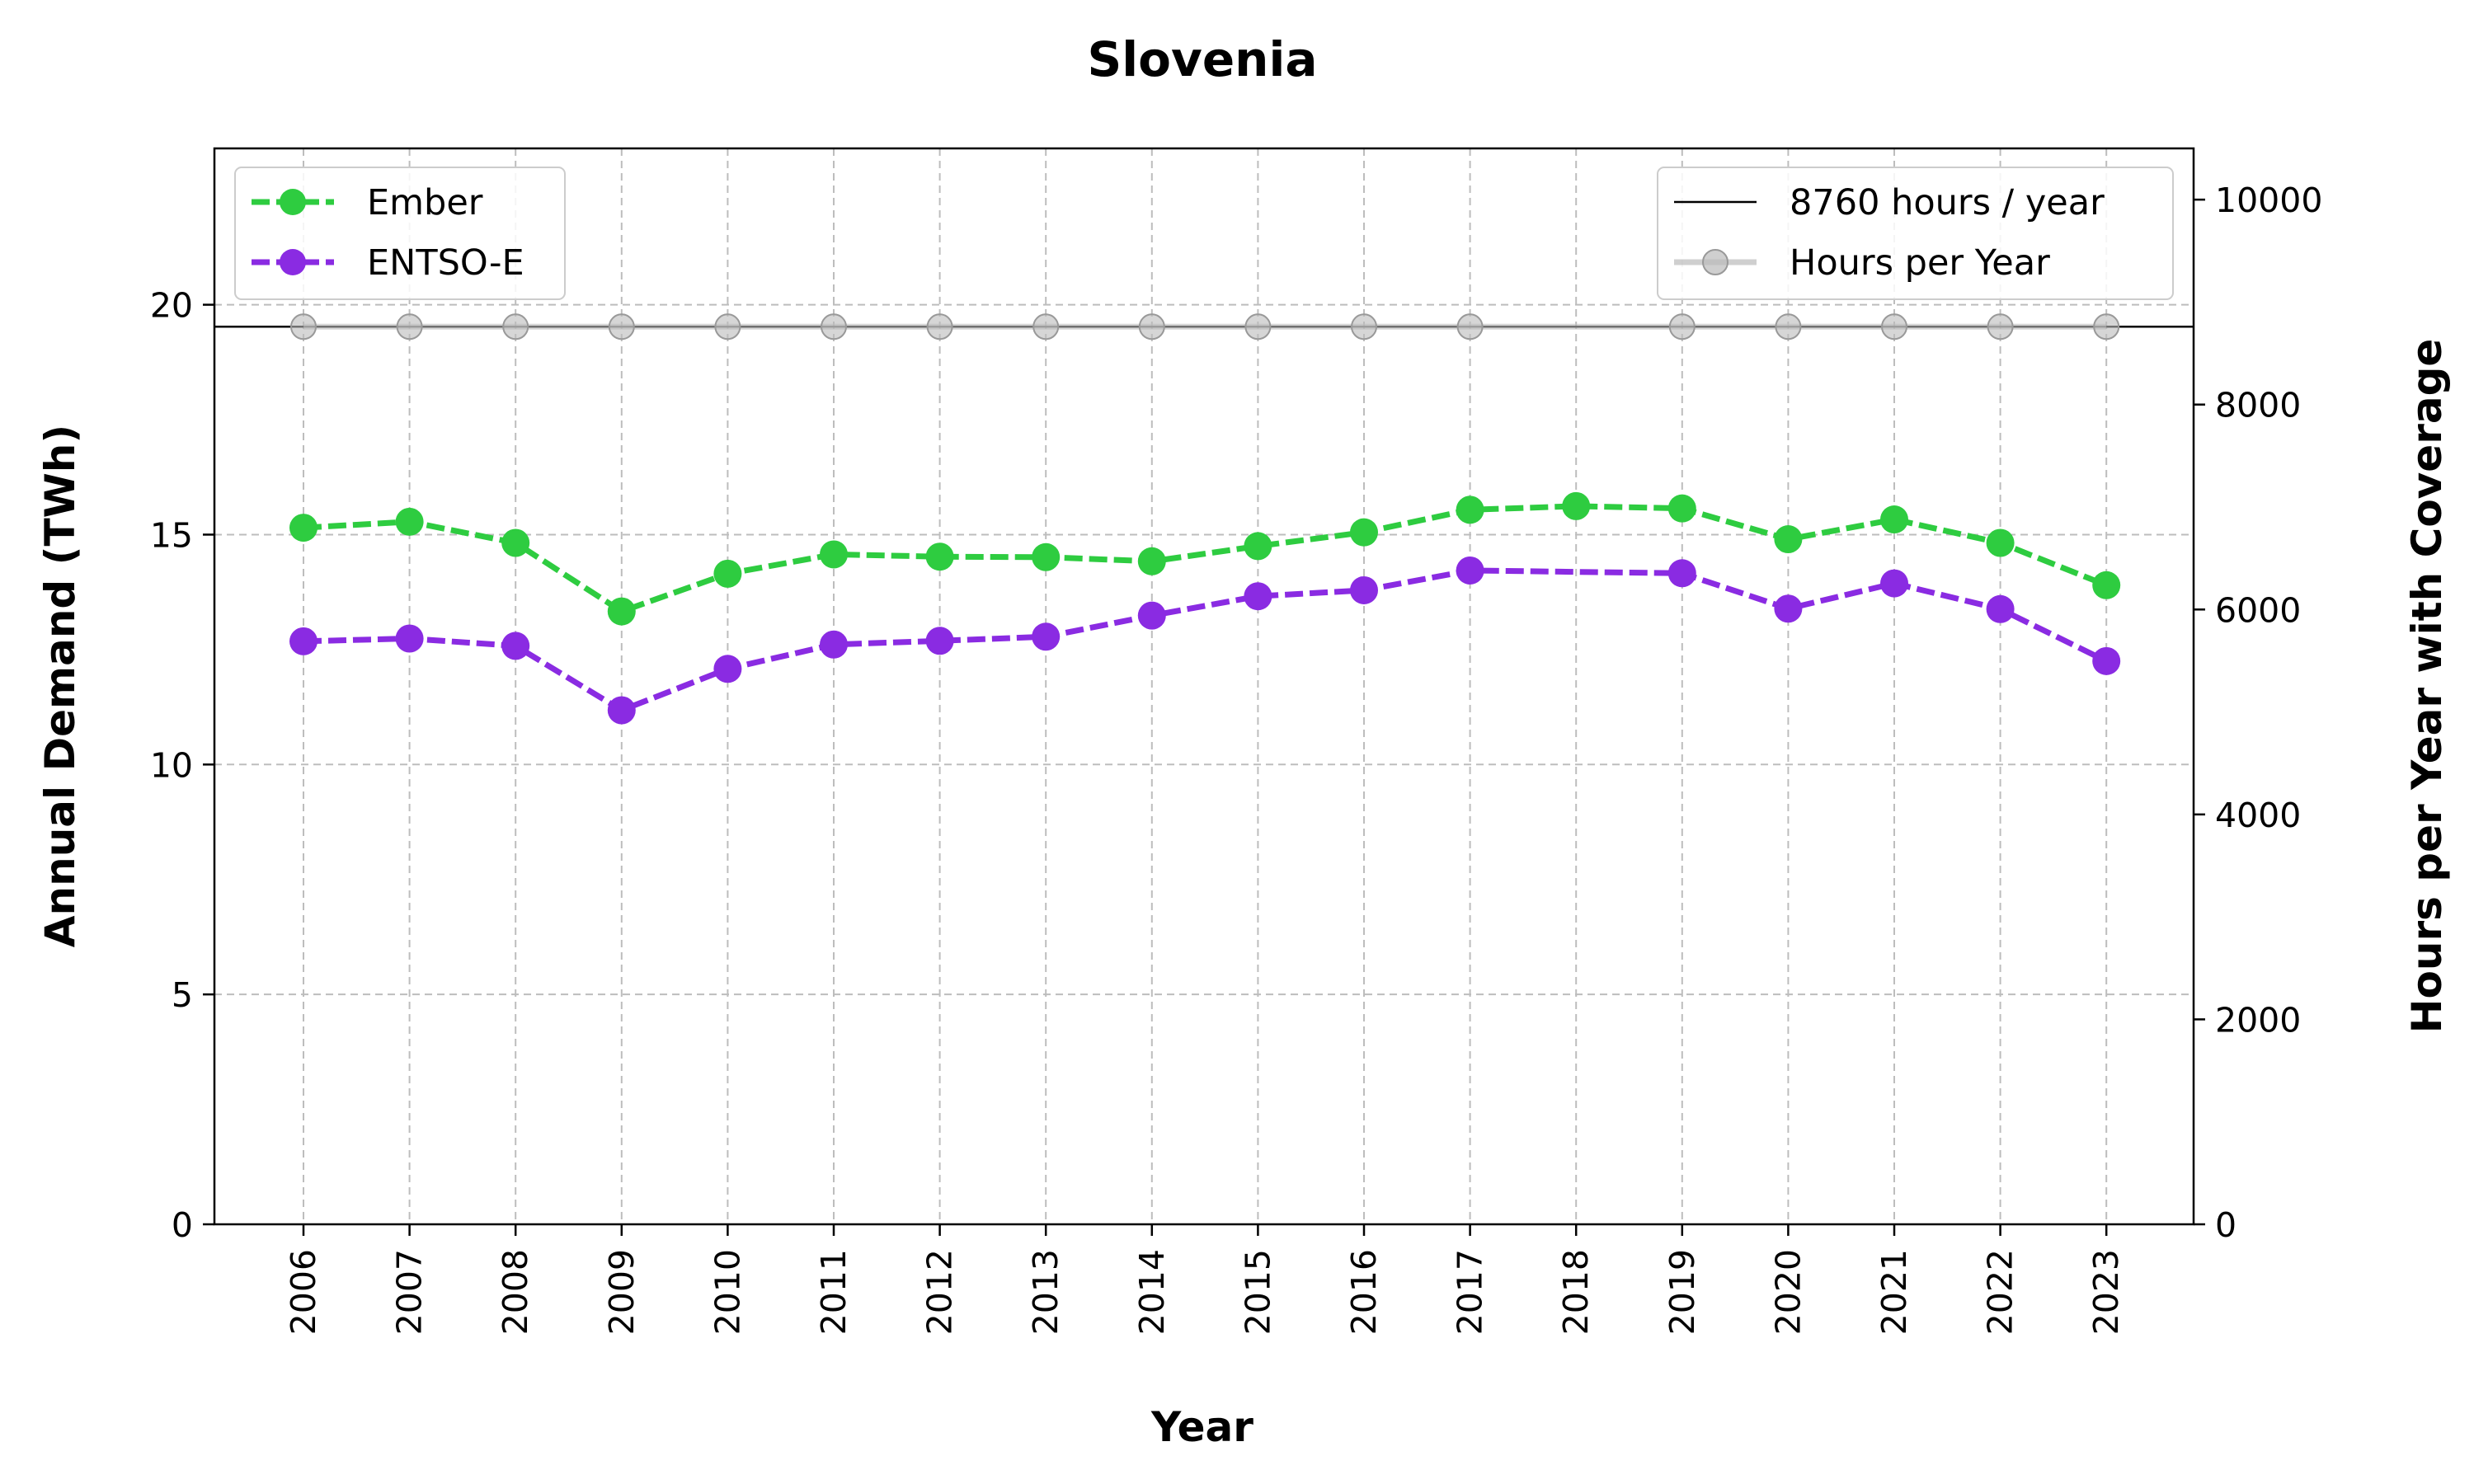 This screenshot has width=2474, height=1484. What do you see at coordinates (2106, 1292) in the screenshot?
I see `x-tick-label: 2023` at bounding box center [2106, 1292].